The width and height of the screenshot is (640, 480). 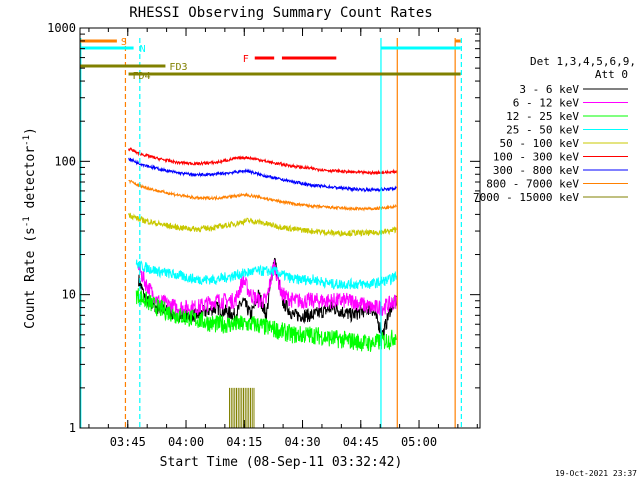 What do you see at coordinates (532, 184) in the screenshot?
I see `legend-label-7: 800 - 7000 keV` at bounding box center [532, 184].